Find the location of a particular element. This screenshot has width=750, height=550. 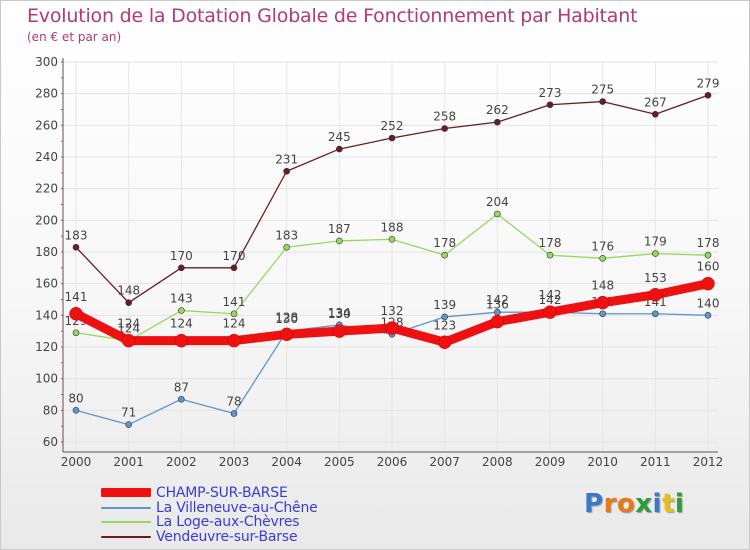

x-tick-label: 2011 is located at coordinates (655, 462).